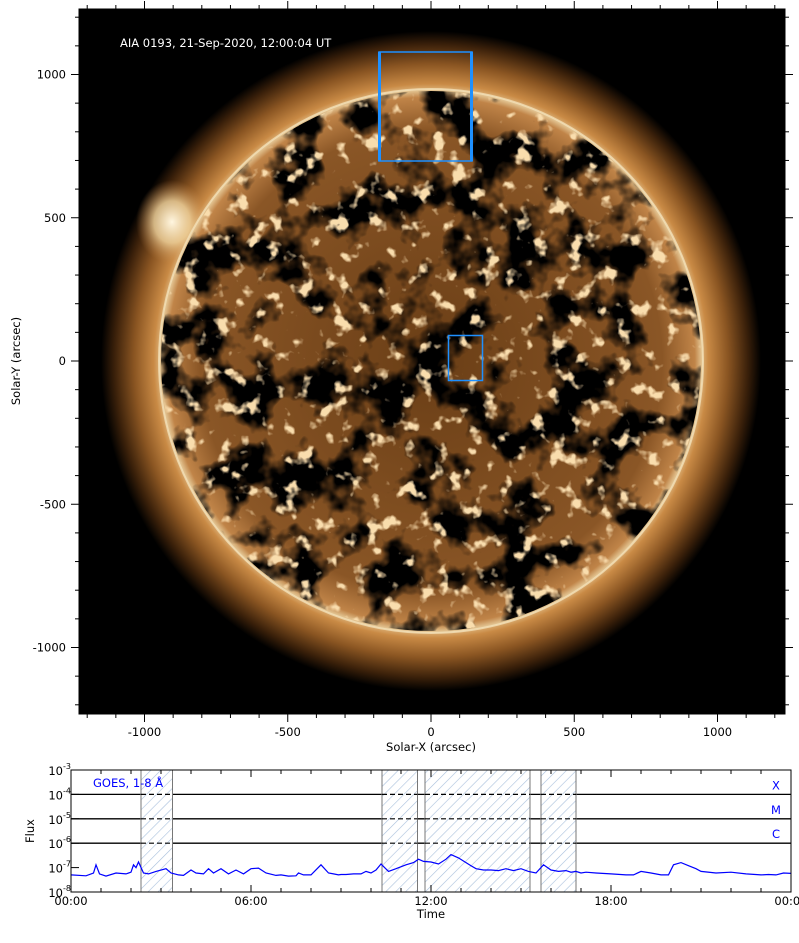  I want to click on goes-legend: GOES, 1-8 Å, so click(128, 782).